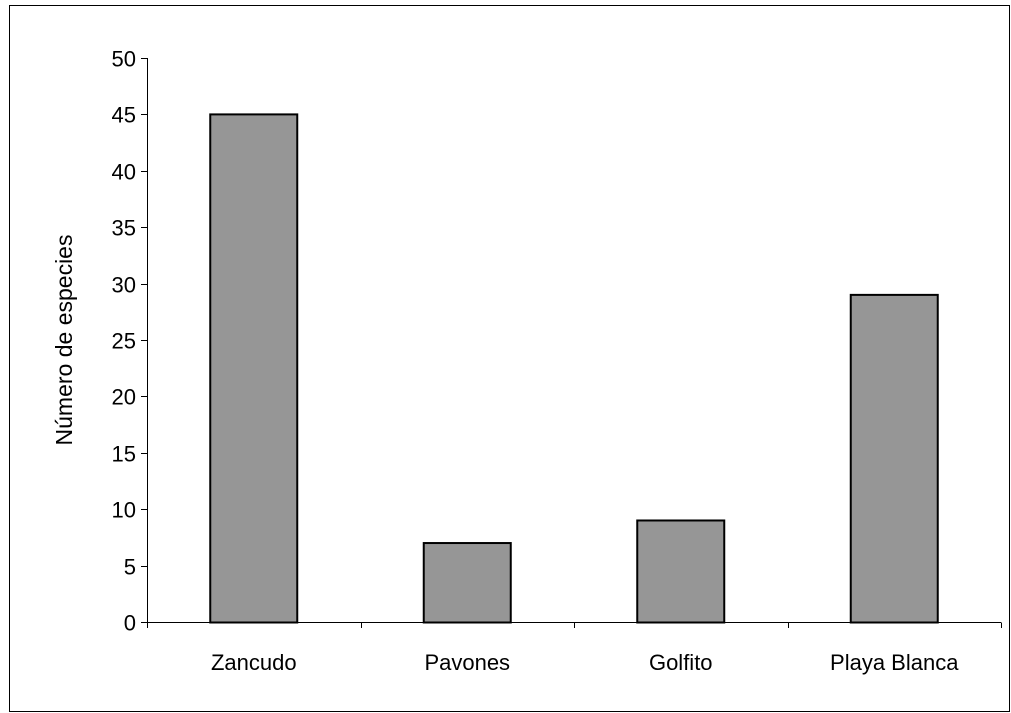 This screenshot has width=1011, height=713. What do you see at coordinates (124, 115) in the screenshot?
I see `y-tick-label: 45` at bounding box center [124, 115].